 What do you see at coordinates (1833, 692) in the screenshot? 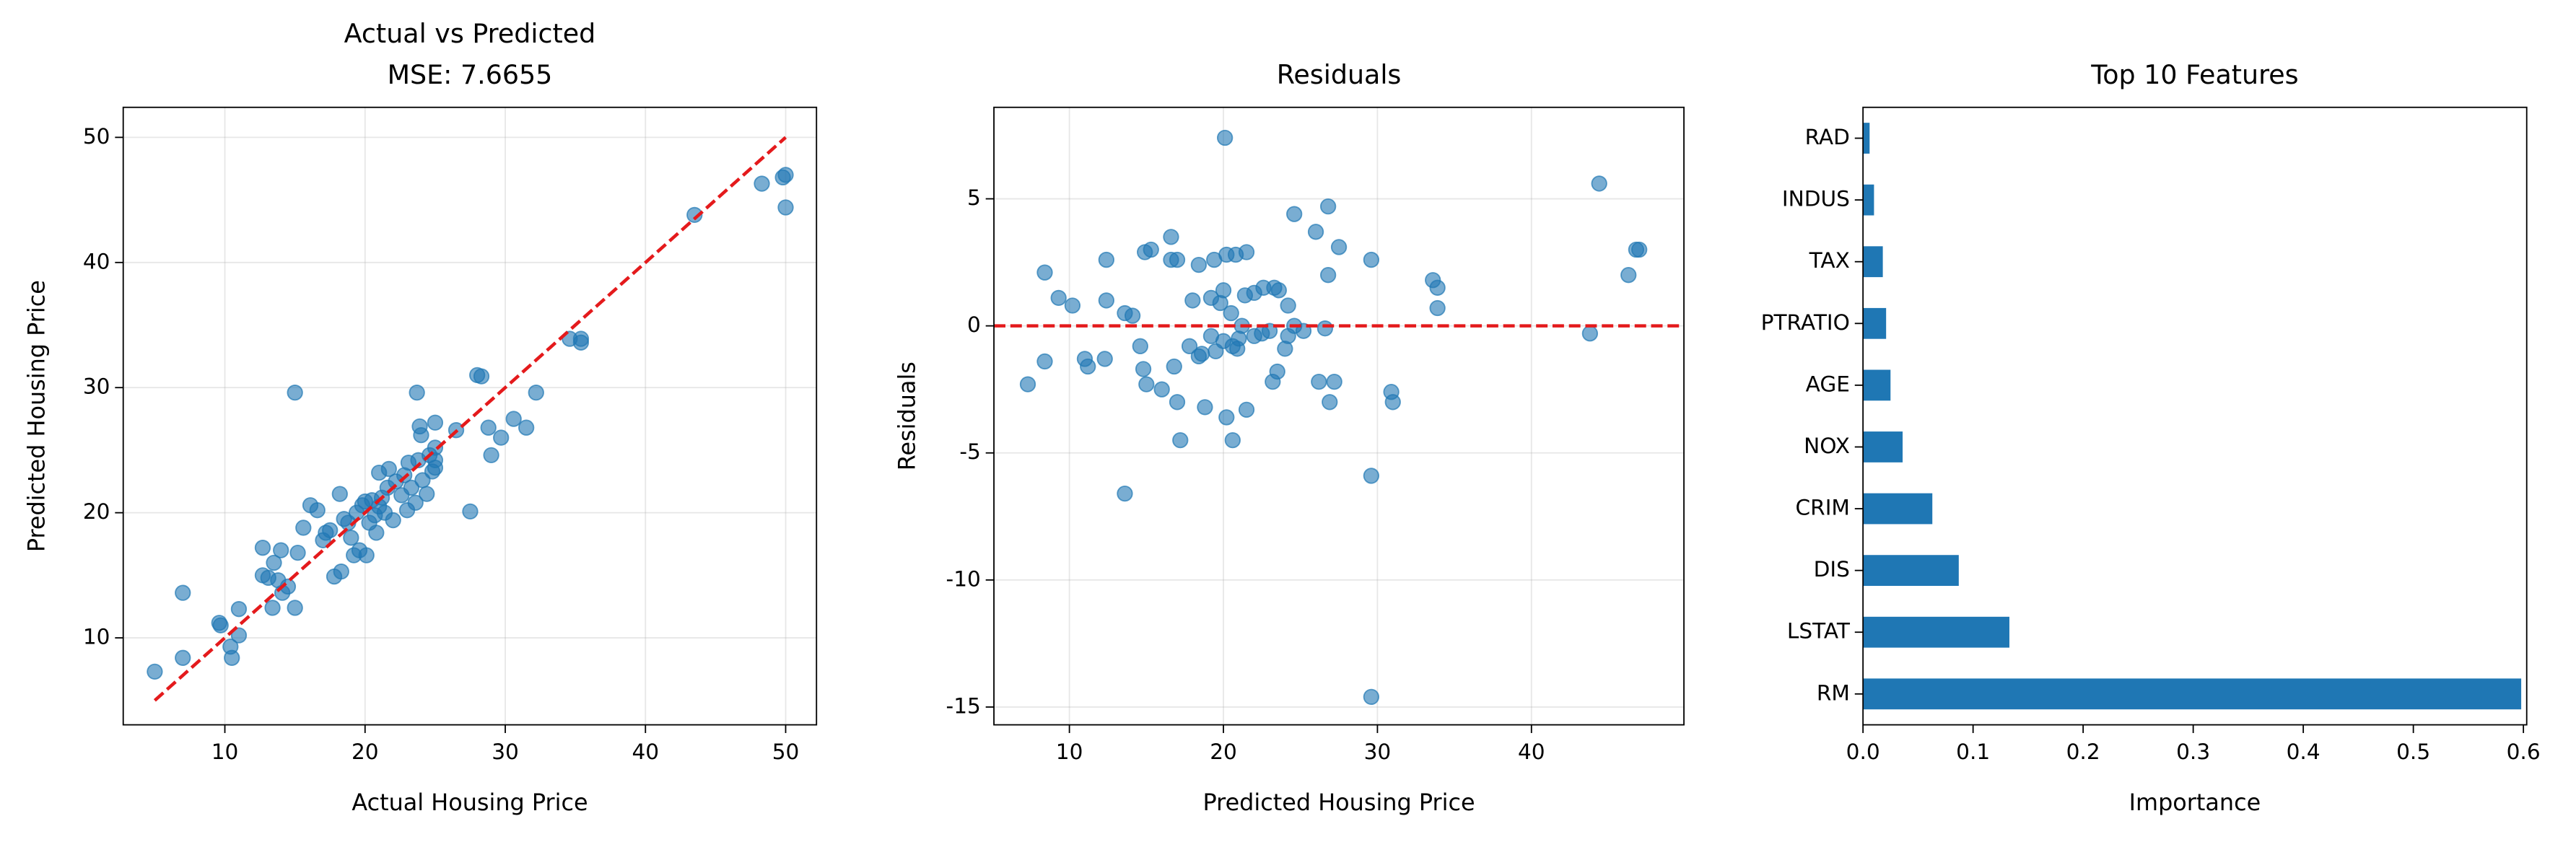
I see `y-tick-label: RM` at bounding box center [1833, 692].